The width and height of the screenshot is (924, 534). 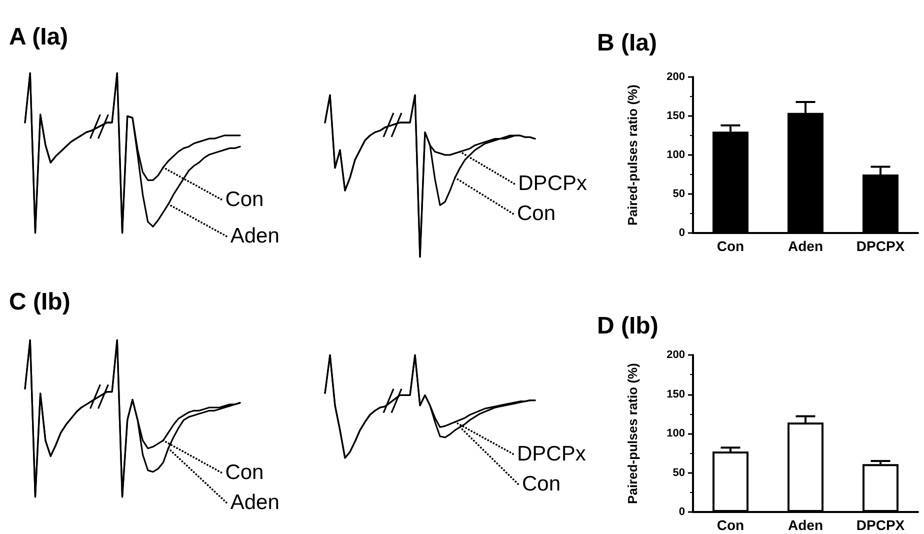 What do you see at coordinates (627, 326) in the screenshot?
I see `chart-title: D (Ib)` at bounding box center [627, 326].